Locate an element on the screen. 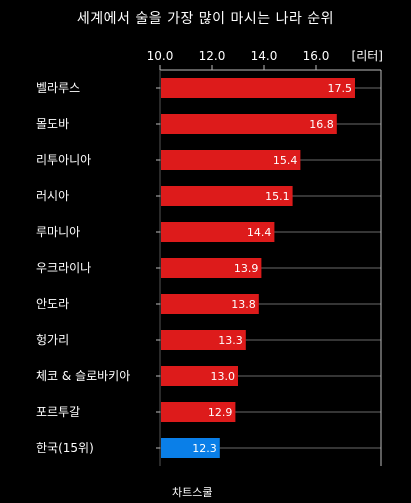 This screenshot has width=411, height=503. source-label: 차트스쿨 is located at coordinates (192, 492).